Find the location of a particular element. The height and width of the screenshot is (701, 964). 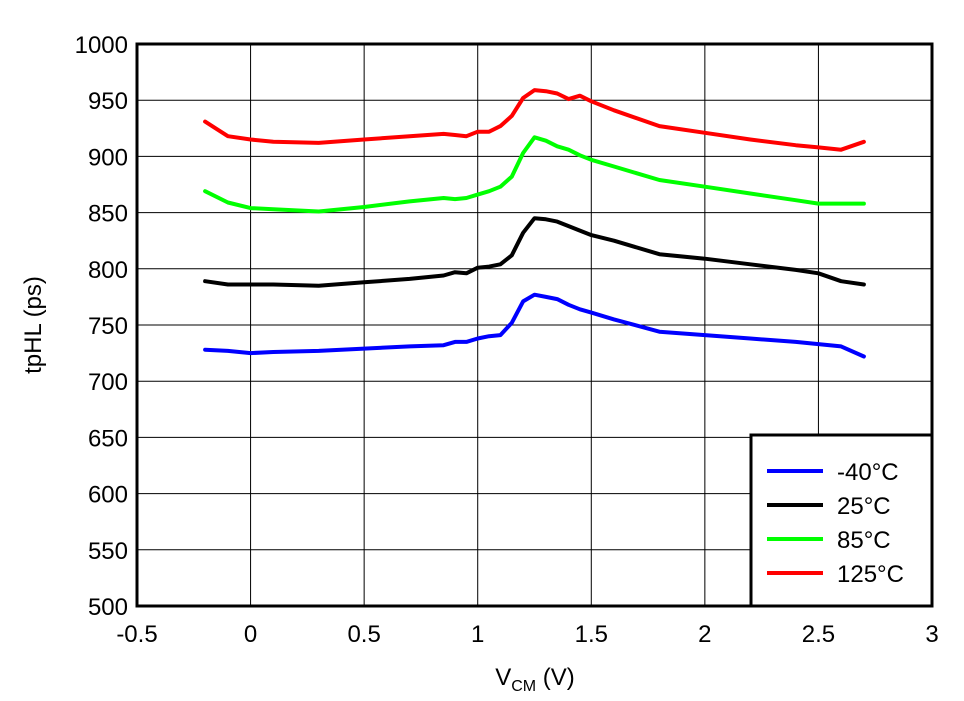

x-axis-title: VCM (V) is located at coordinates (535, 679).